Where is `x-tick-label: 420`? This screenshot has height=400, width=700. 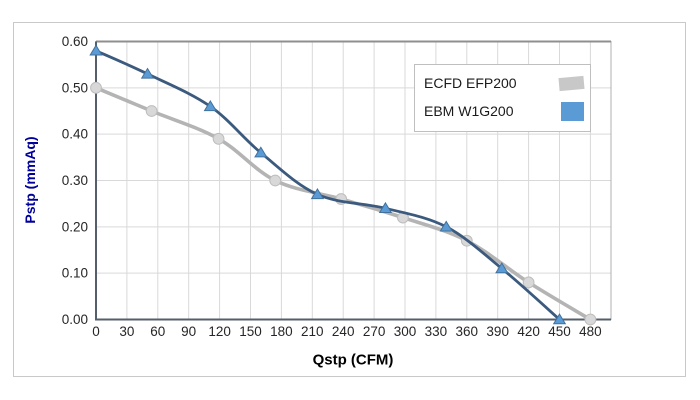 x-tick-label: 420 is located at coordinates (528, 331).